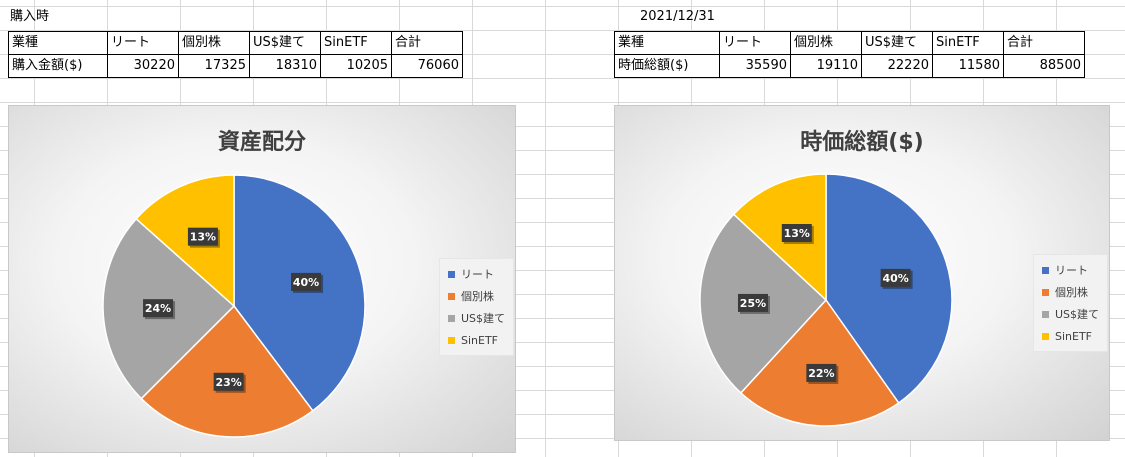 Image resolution: width=1125 pixels, height=457 pixels. What do you see at coordinates (427, 66) in the screenshot?
I see `value-cell: 76060` at bounding box center [427, 66].